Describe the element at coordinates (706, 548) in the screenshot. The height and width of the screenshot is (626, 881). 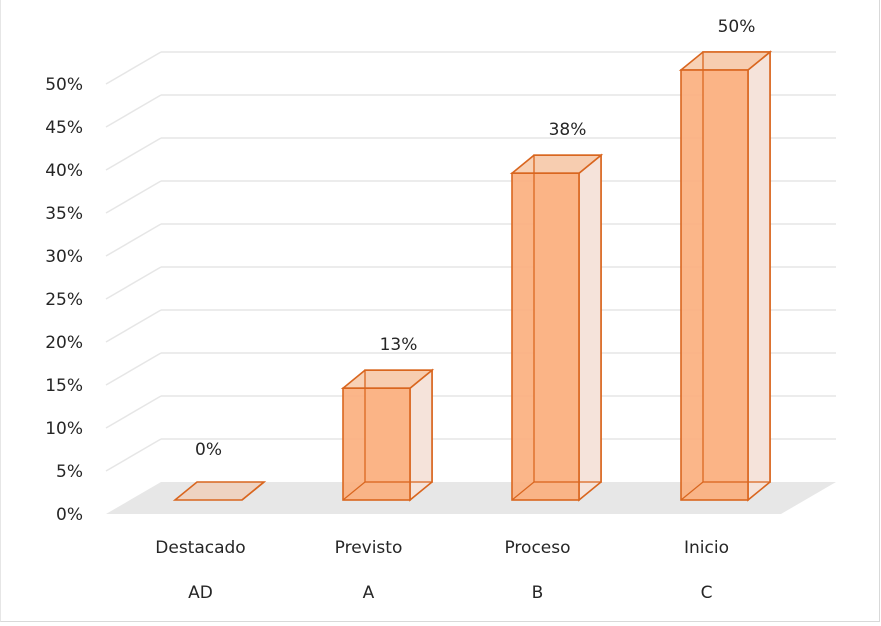
I see `category-name-label: Inicio` at that location.